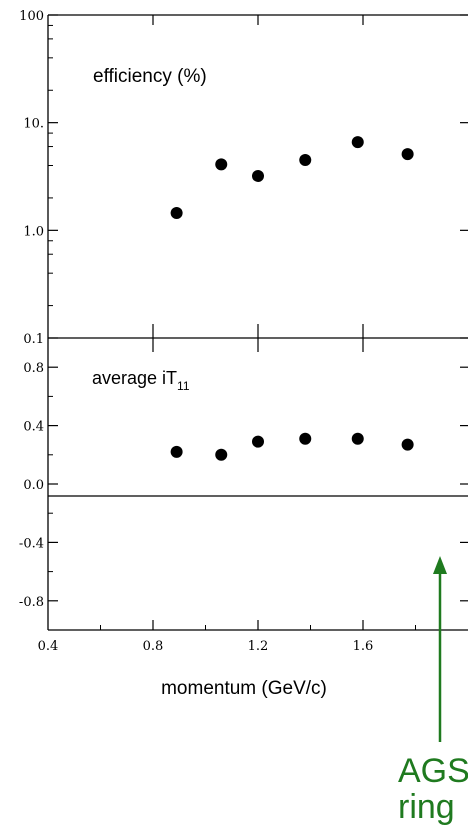 This screenshot has width=468, height=830. What do you see at coordinates (31, 16) in the screenshot?
I see `top-y-tick-label: 100` at bounding box center [31, 16].